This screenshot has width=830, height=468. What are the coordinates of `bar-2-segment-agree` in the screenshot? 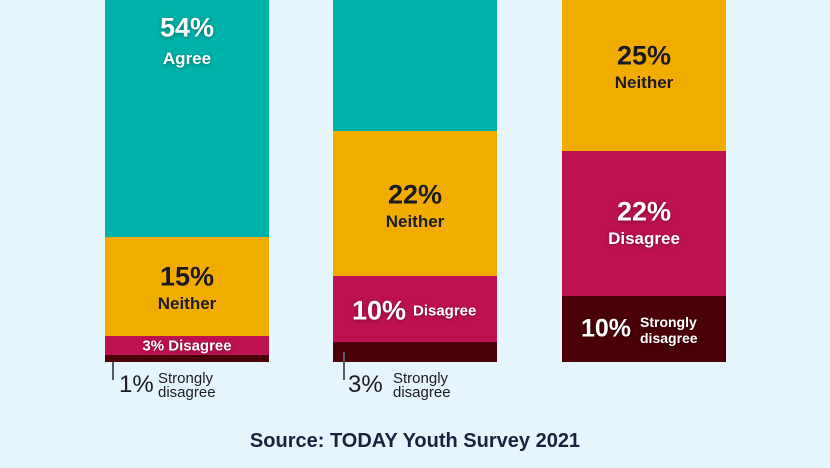 It's located at (415, 65).